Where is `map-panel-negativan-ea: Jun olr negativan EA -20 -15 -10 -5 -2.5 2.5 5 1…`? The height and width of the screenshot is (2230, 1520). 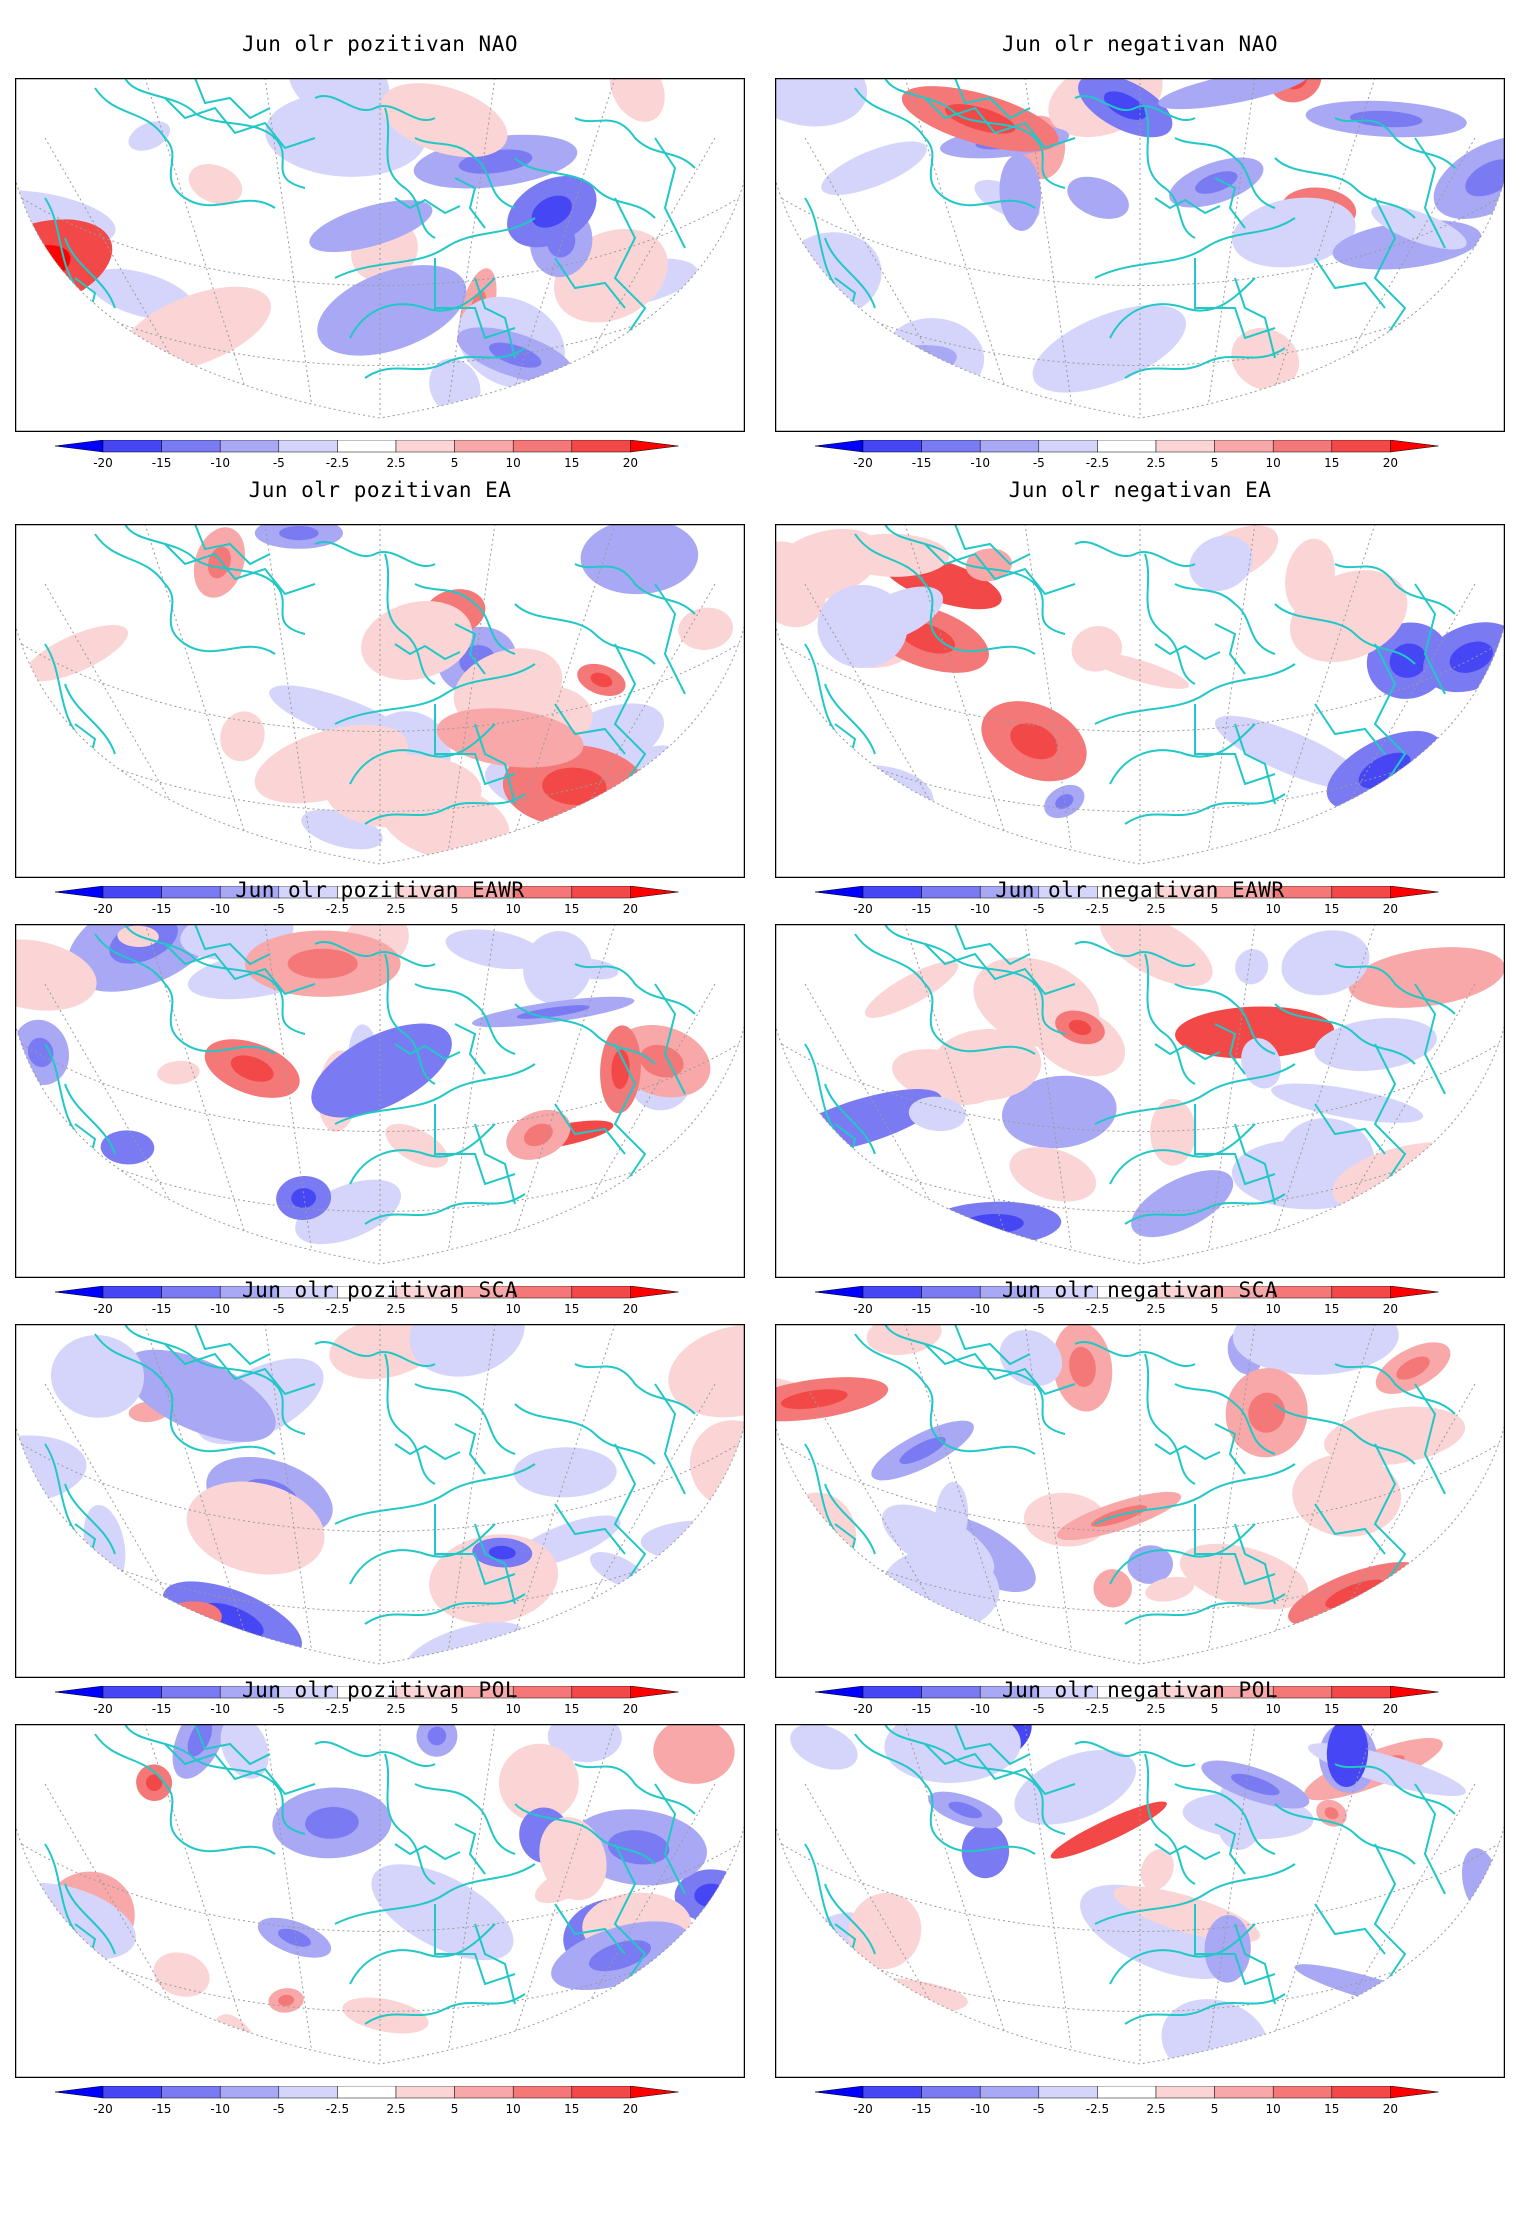
map-panel-negativan-ea: Jun olr negativan EA -20 -15 -10 -5 -2.5 2.5 5 1… is located at coordinates (1140, 681).